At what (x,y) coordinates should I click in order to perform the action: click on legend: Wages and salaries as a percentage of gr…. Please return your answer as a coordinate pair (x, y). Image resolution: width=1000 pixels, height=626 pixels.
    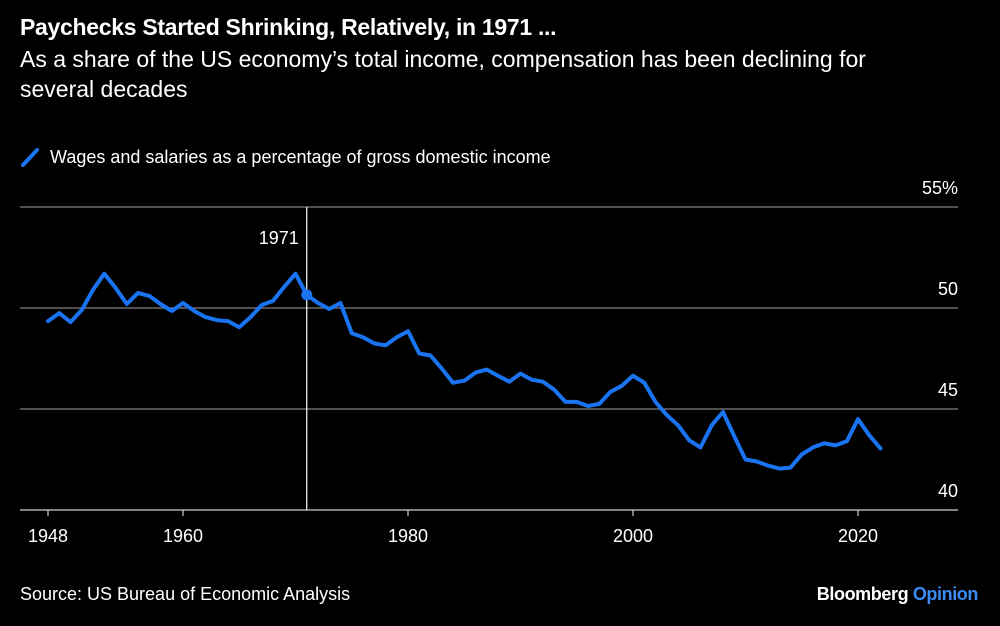
    Looking at the image, I should click on (285, 157).